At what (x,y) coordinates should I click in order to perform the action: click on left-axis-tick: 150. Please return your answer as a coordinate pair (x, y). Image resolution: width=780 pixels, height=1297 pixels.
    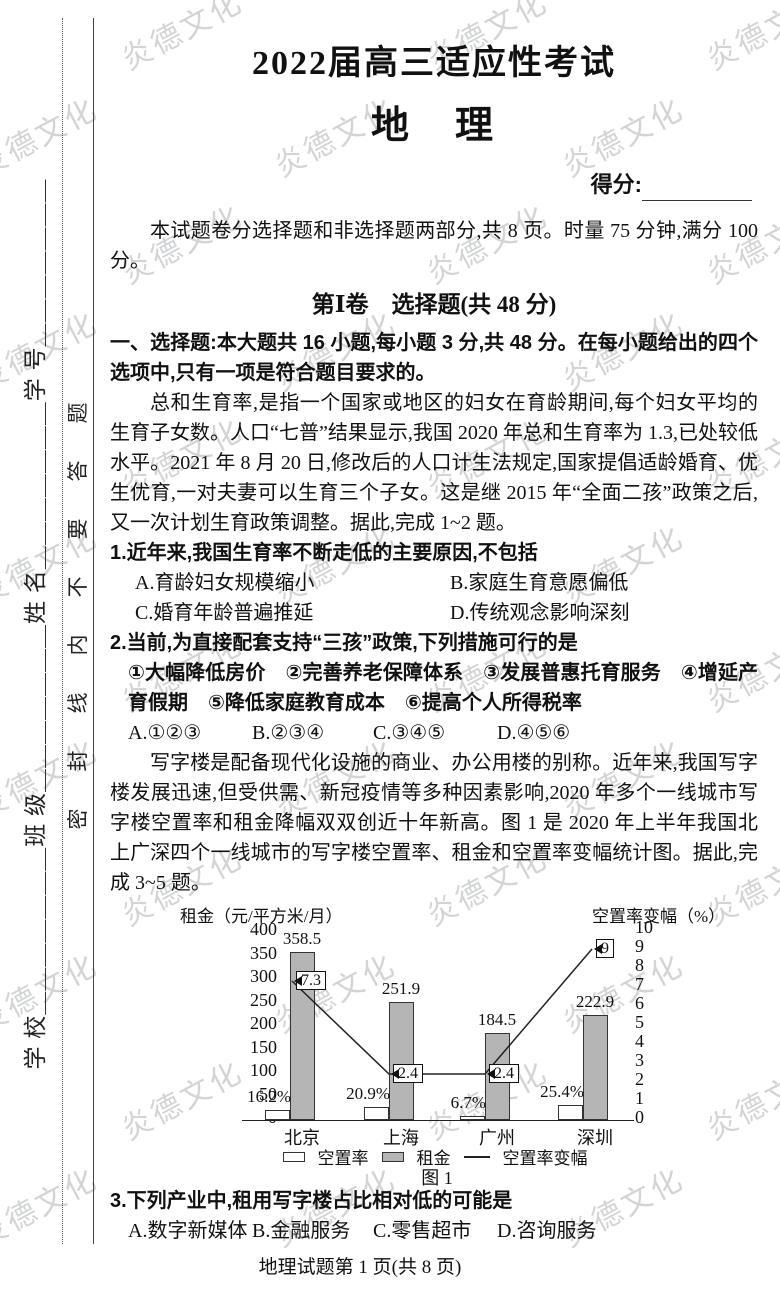
    Looking at the image, I should click on (263, 1046).